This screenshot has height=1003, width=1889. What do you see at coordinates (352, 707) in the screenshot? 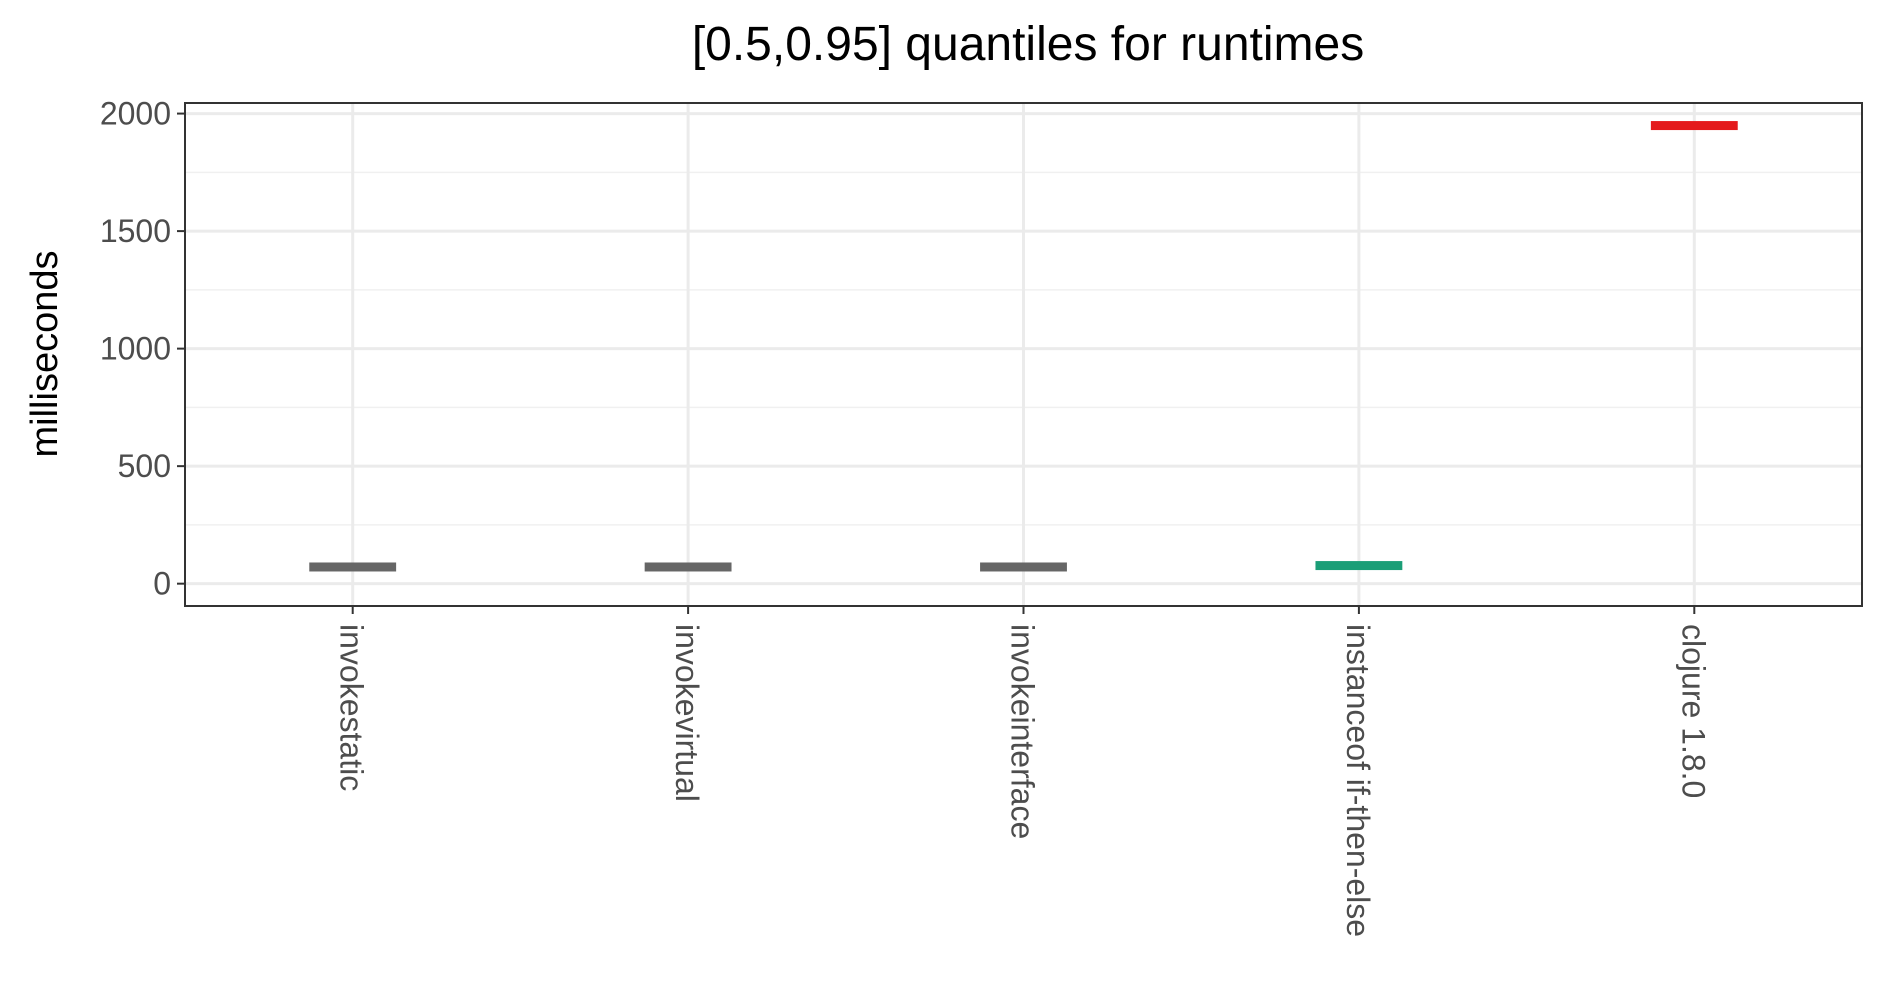
I see `x-tick-label: invokestatic` at bounding box center [352, 707].